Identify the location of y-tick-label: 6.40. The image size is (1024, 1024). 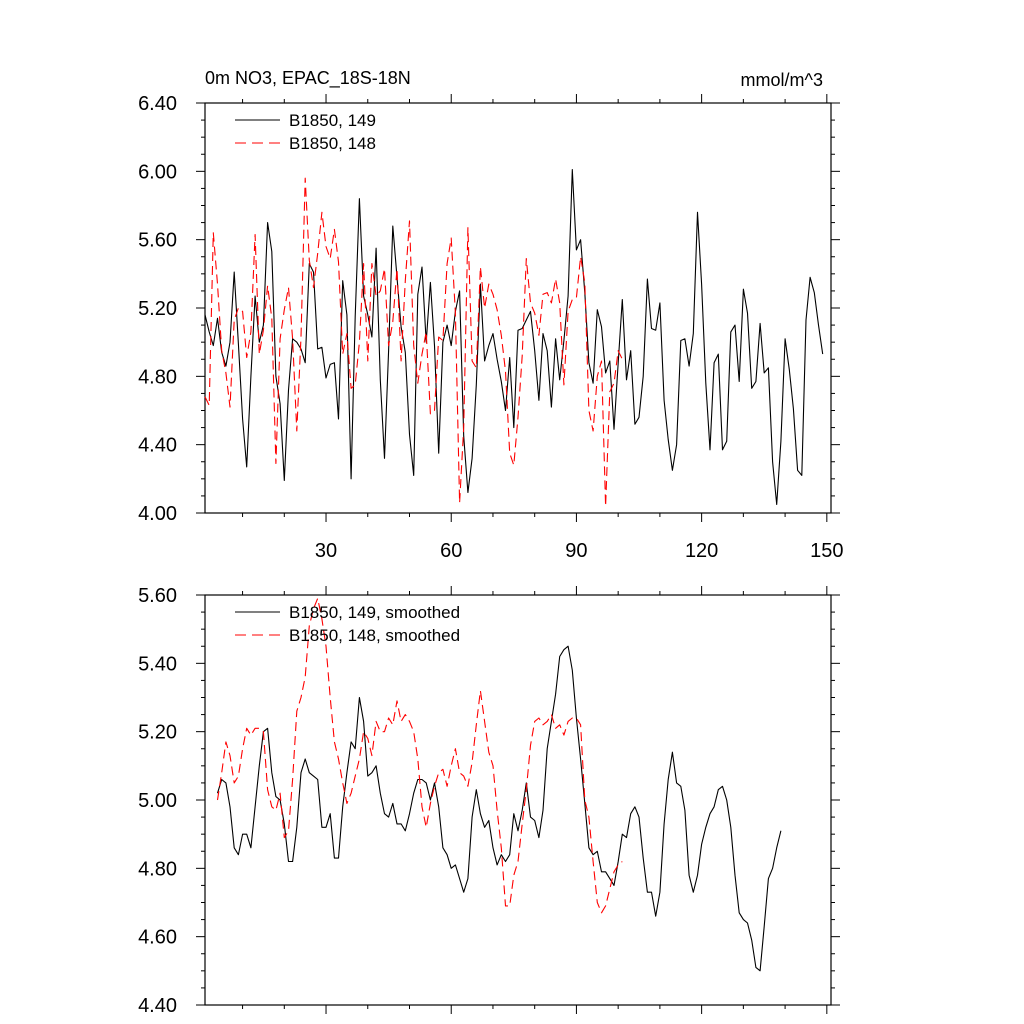
(157, 104).